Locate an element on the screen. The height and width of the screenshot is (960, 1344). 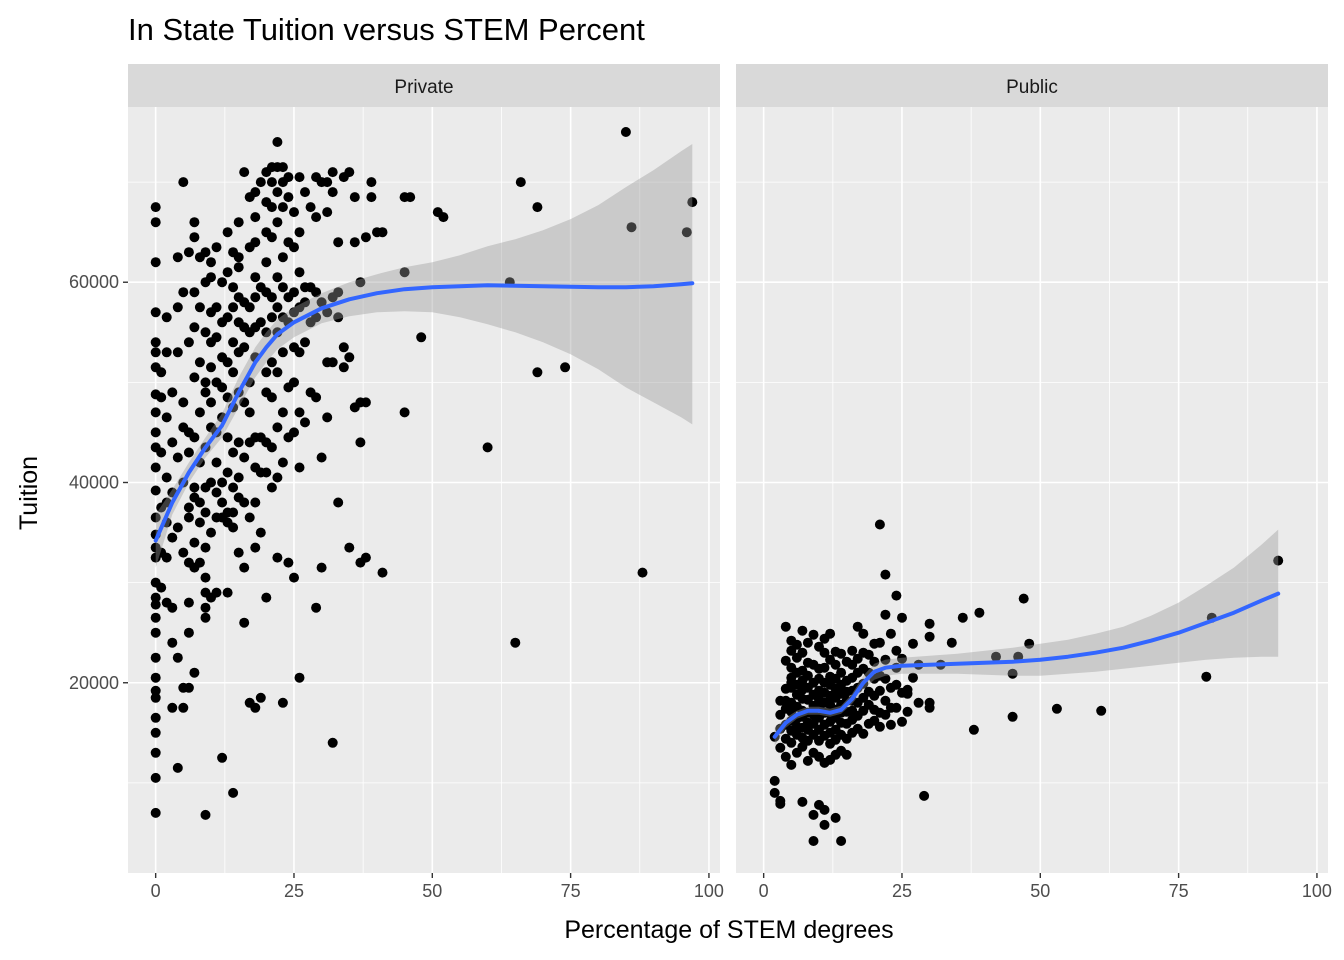
y-tick-label: 60000 is located at coordinates (94, 282).